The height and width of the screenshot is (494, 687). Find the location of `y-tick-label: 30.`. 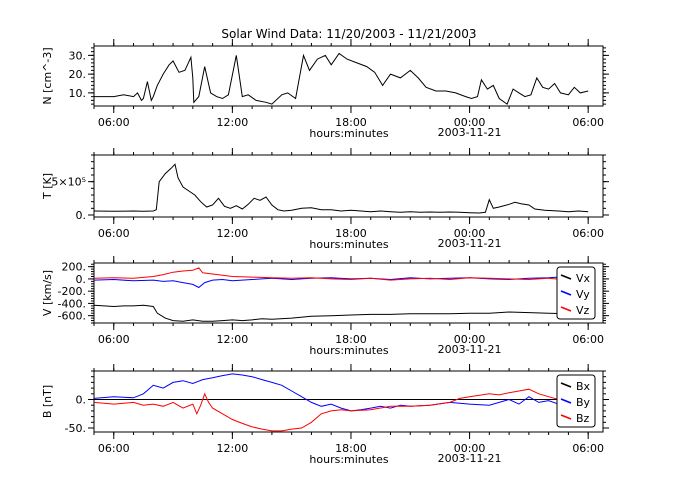

y-tick-label: 30. is located at coordinates (78, 55).